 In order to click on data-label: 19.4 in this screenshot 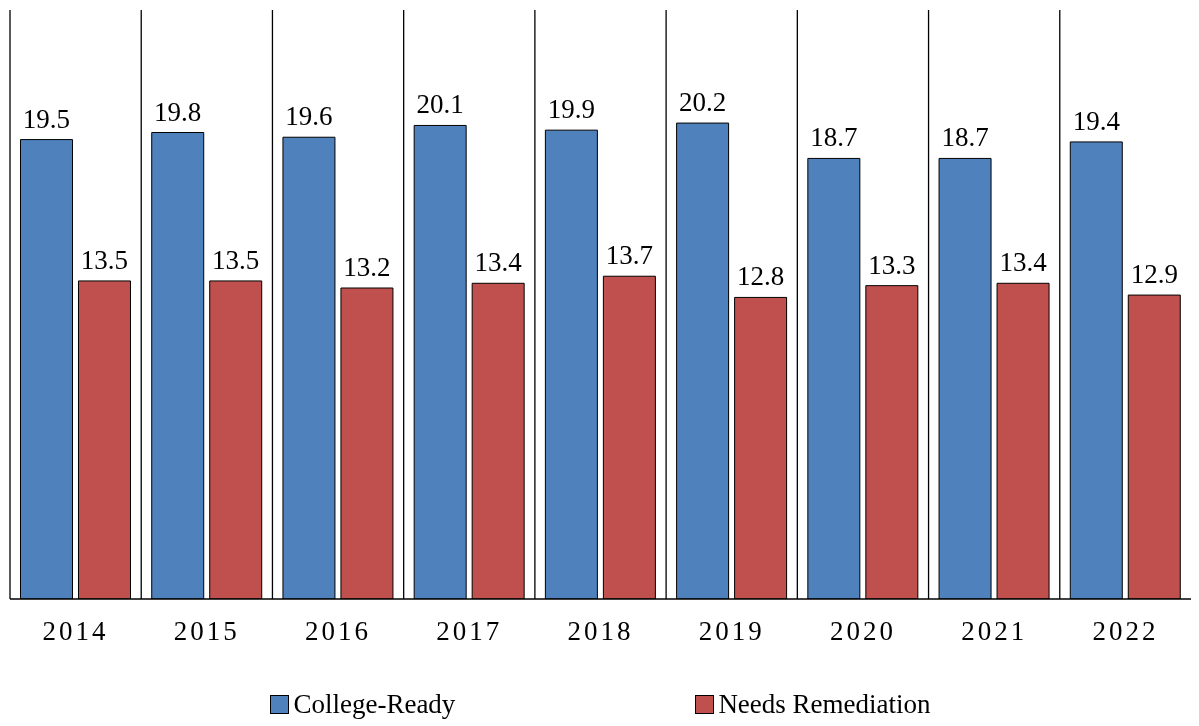, I will do `click(1096, 120)`.